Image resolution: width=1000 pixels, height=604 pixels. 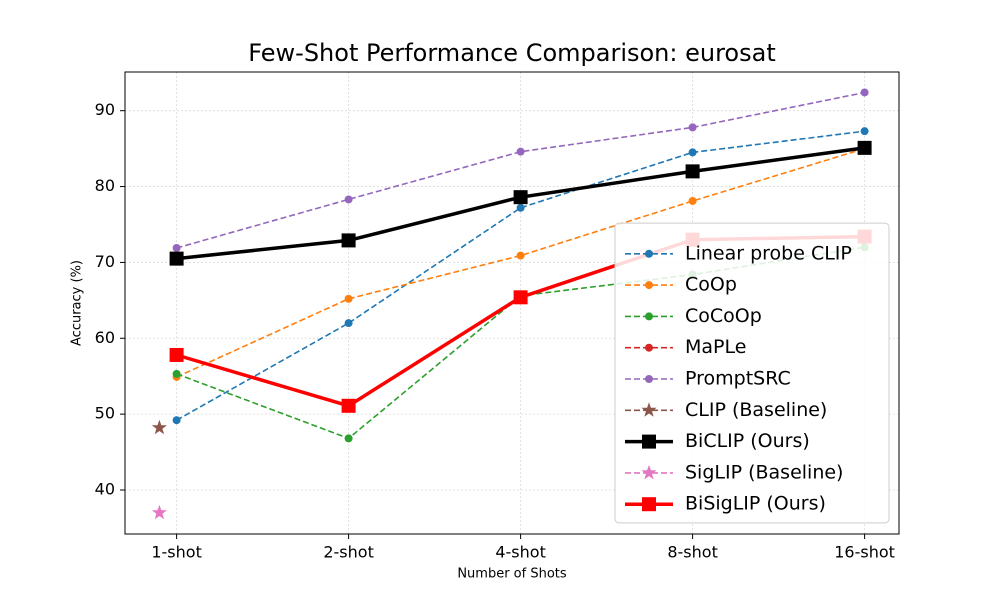 What do you see at coordinates (511, 53) in the screenshot?
I see `chart-title: Few-Shot Performance Comparison: eurosat` at bounding box center [511, 53].